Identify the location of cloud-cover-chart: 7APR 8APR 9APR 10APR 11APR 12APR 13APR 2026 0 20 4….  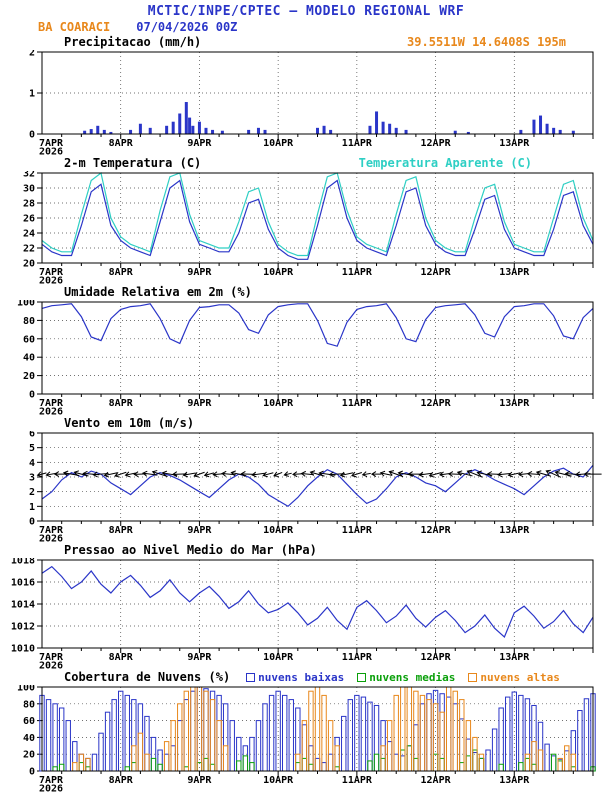
(306, 738).